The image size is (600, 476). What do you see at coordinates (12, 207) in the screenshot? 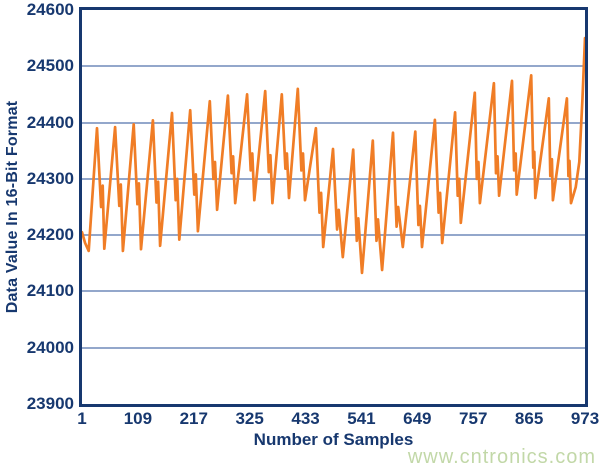
I see `y-axis-title: Data Value In 16-Bit Format` at bounding box center [12, 207].